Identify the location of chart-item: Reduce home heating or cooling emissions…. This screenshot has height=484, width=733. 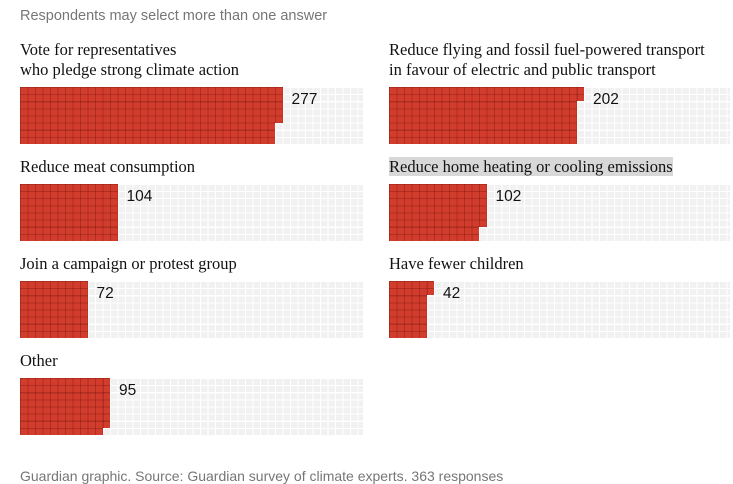
(559, 199).